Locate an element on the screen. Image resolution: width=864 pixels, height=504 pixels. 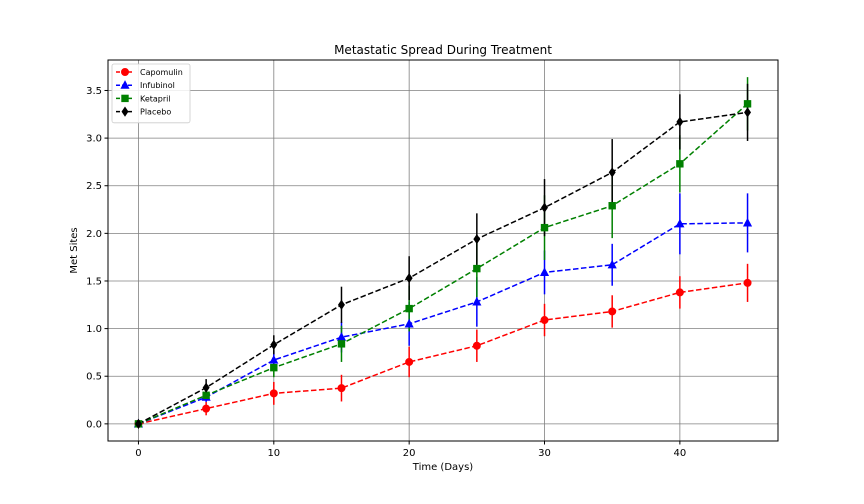
x-tick-label: 0 is located at coordinates (138, 453).